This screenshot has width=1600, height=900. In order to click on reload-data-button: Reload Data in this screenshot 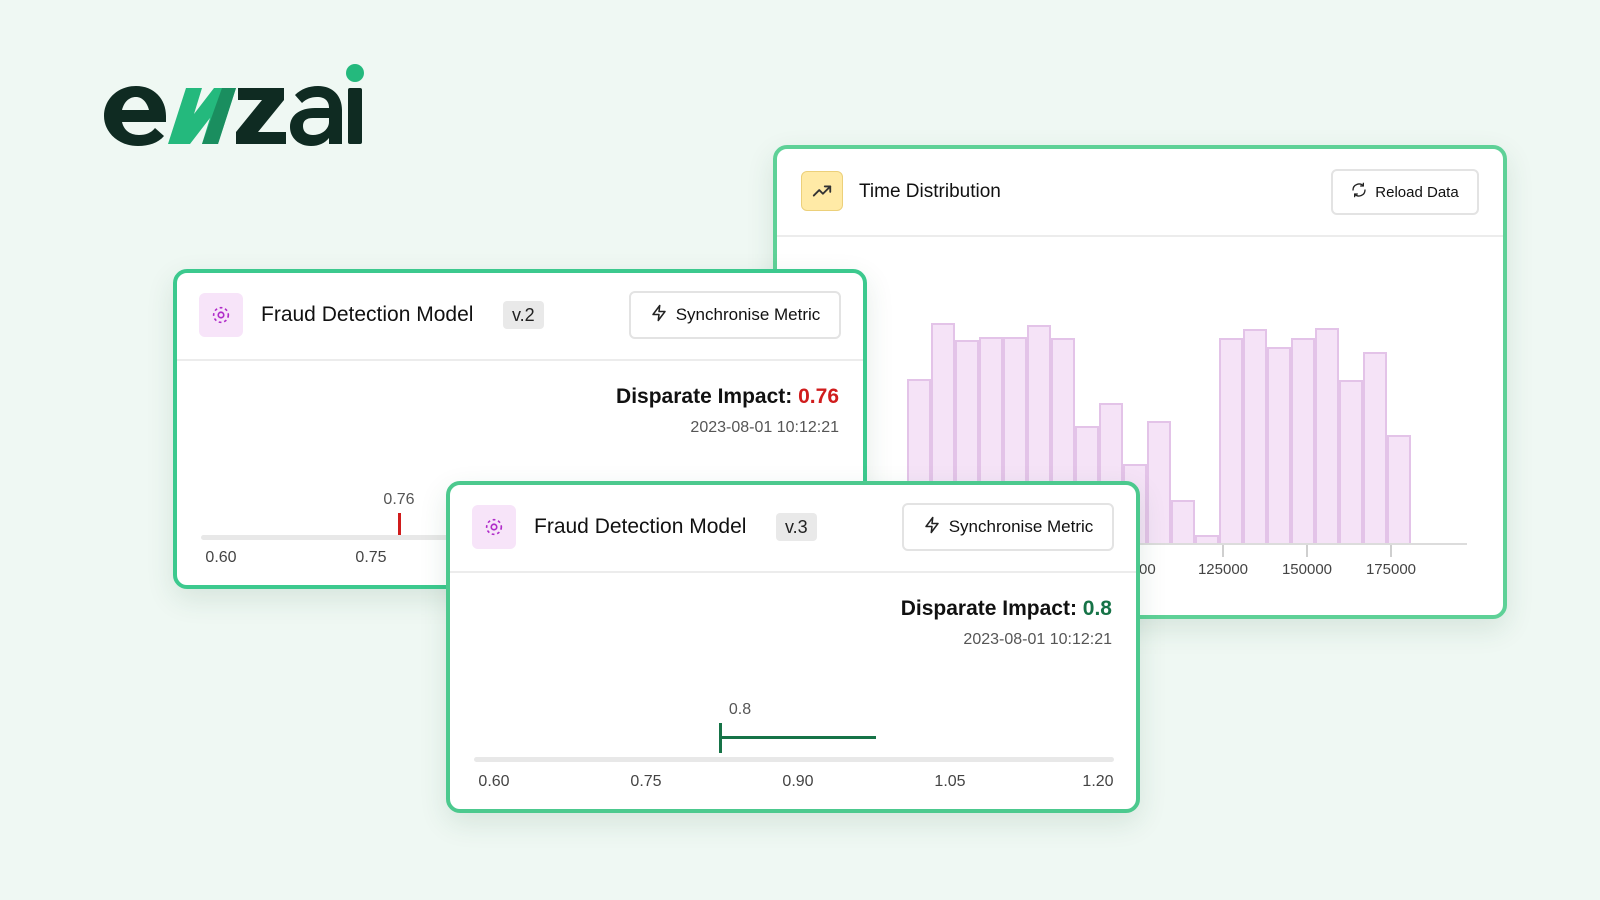, I will do `click(1405, 192)`.